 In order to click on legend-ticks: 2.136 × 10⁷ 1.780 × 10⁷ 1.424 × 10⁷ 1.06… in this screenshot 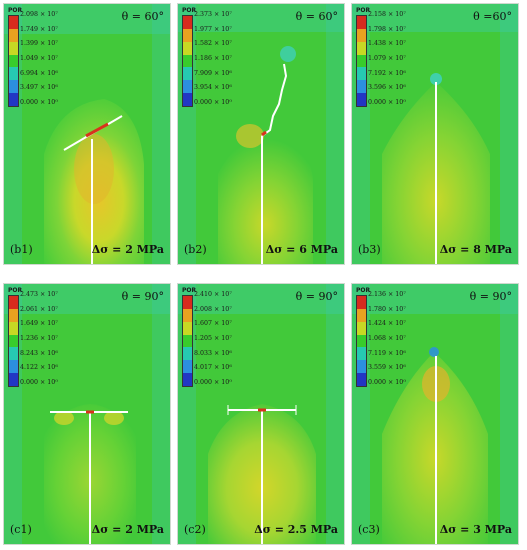, I will do `click(387, 342)`.